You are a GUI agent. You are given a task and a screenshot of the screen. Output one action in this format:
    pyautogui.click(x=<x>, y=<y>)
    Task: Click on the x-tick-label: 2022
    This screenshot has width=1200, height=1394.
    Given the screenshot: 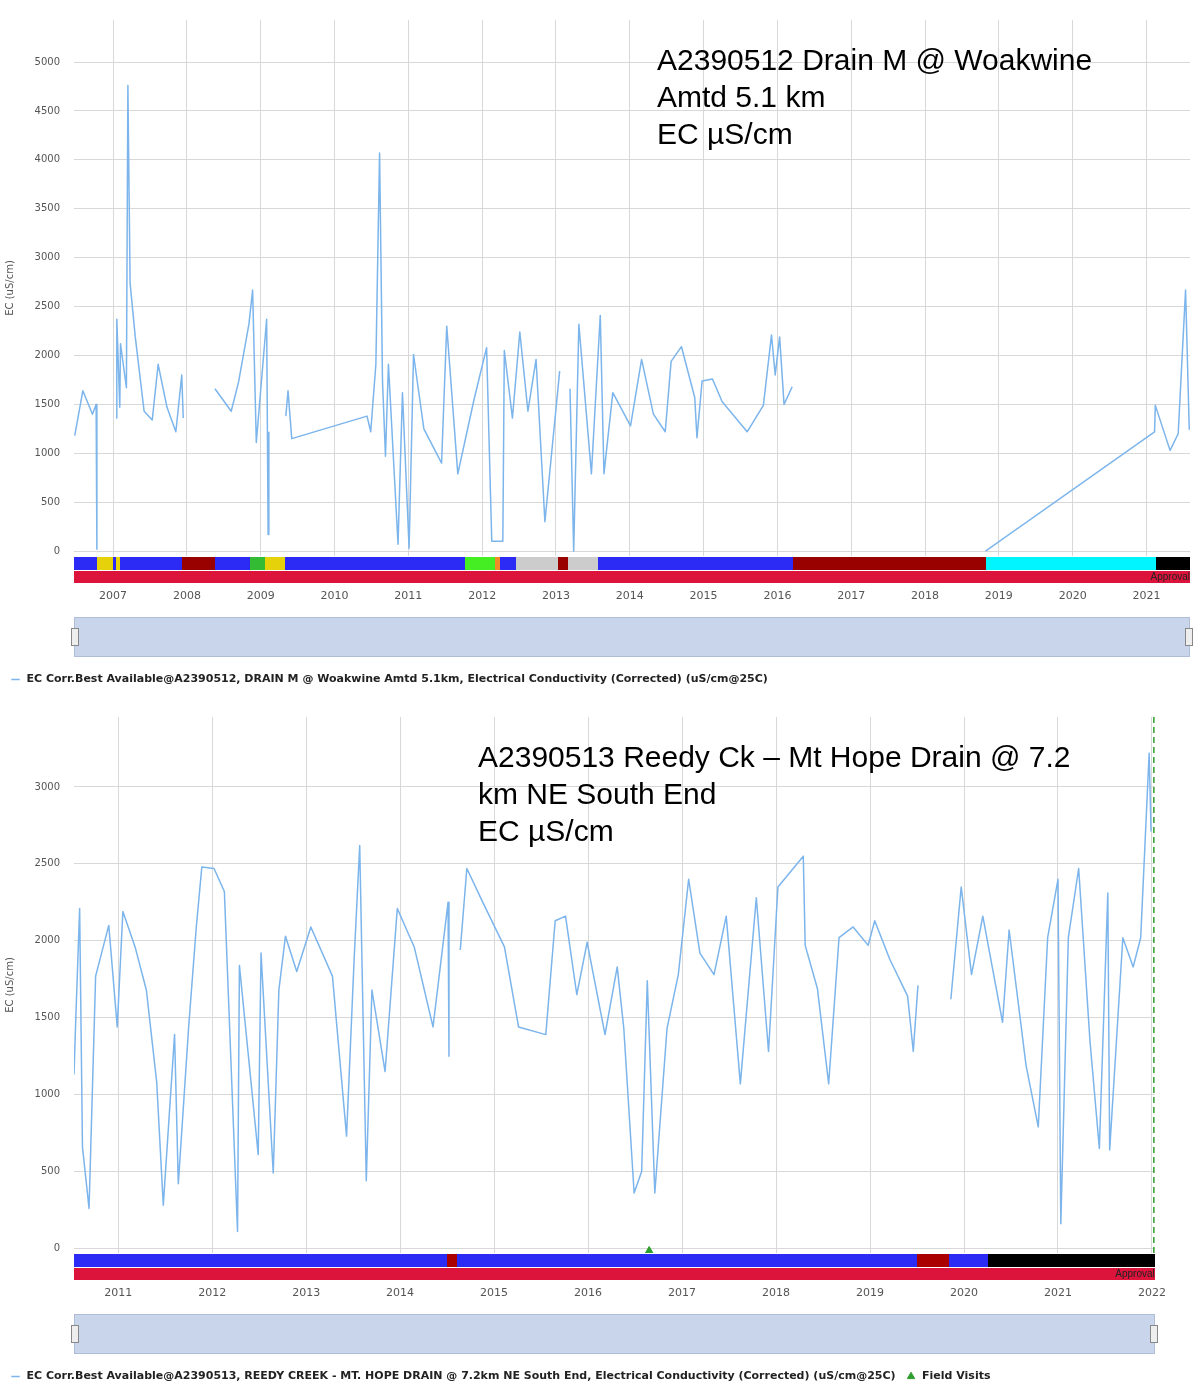 What is the action you would take?
    pyautogui.click(x=1151, y=1293)
    